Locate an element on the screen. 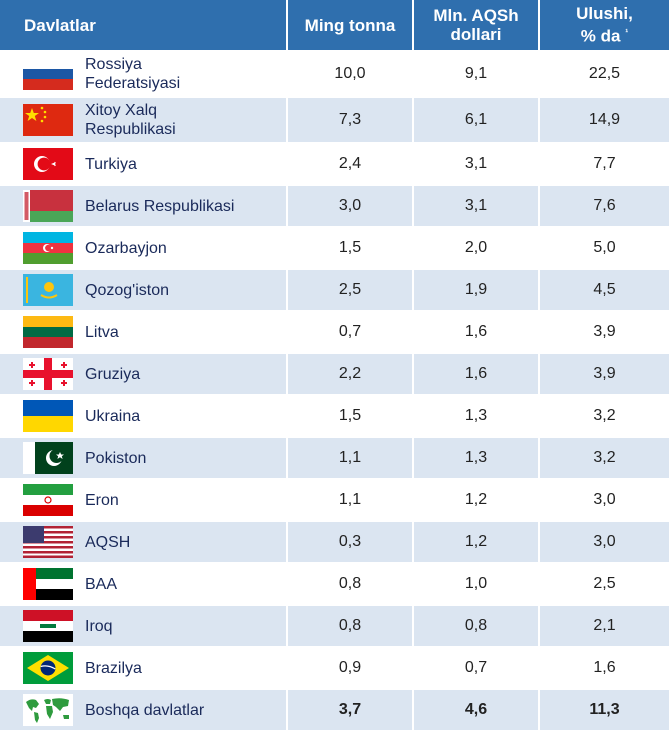 This screenshot has width=669, height=732. country-name-line1: Eron is located at coordinates (102, 500).